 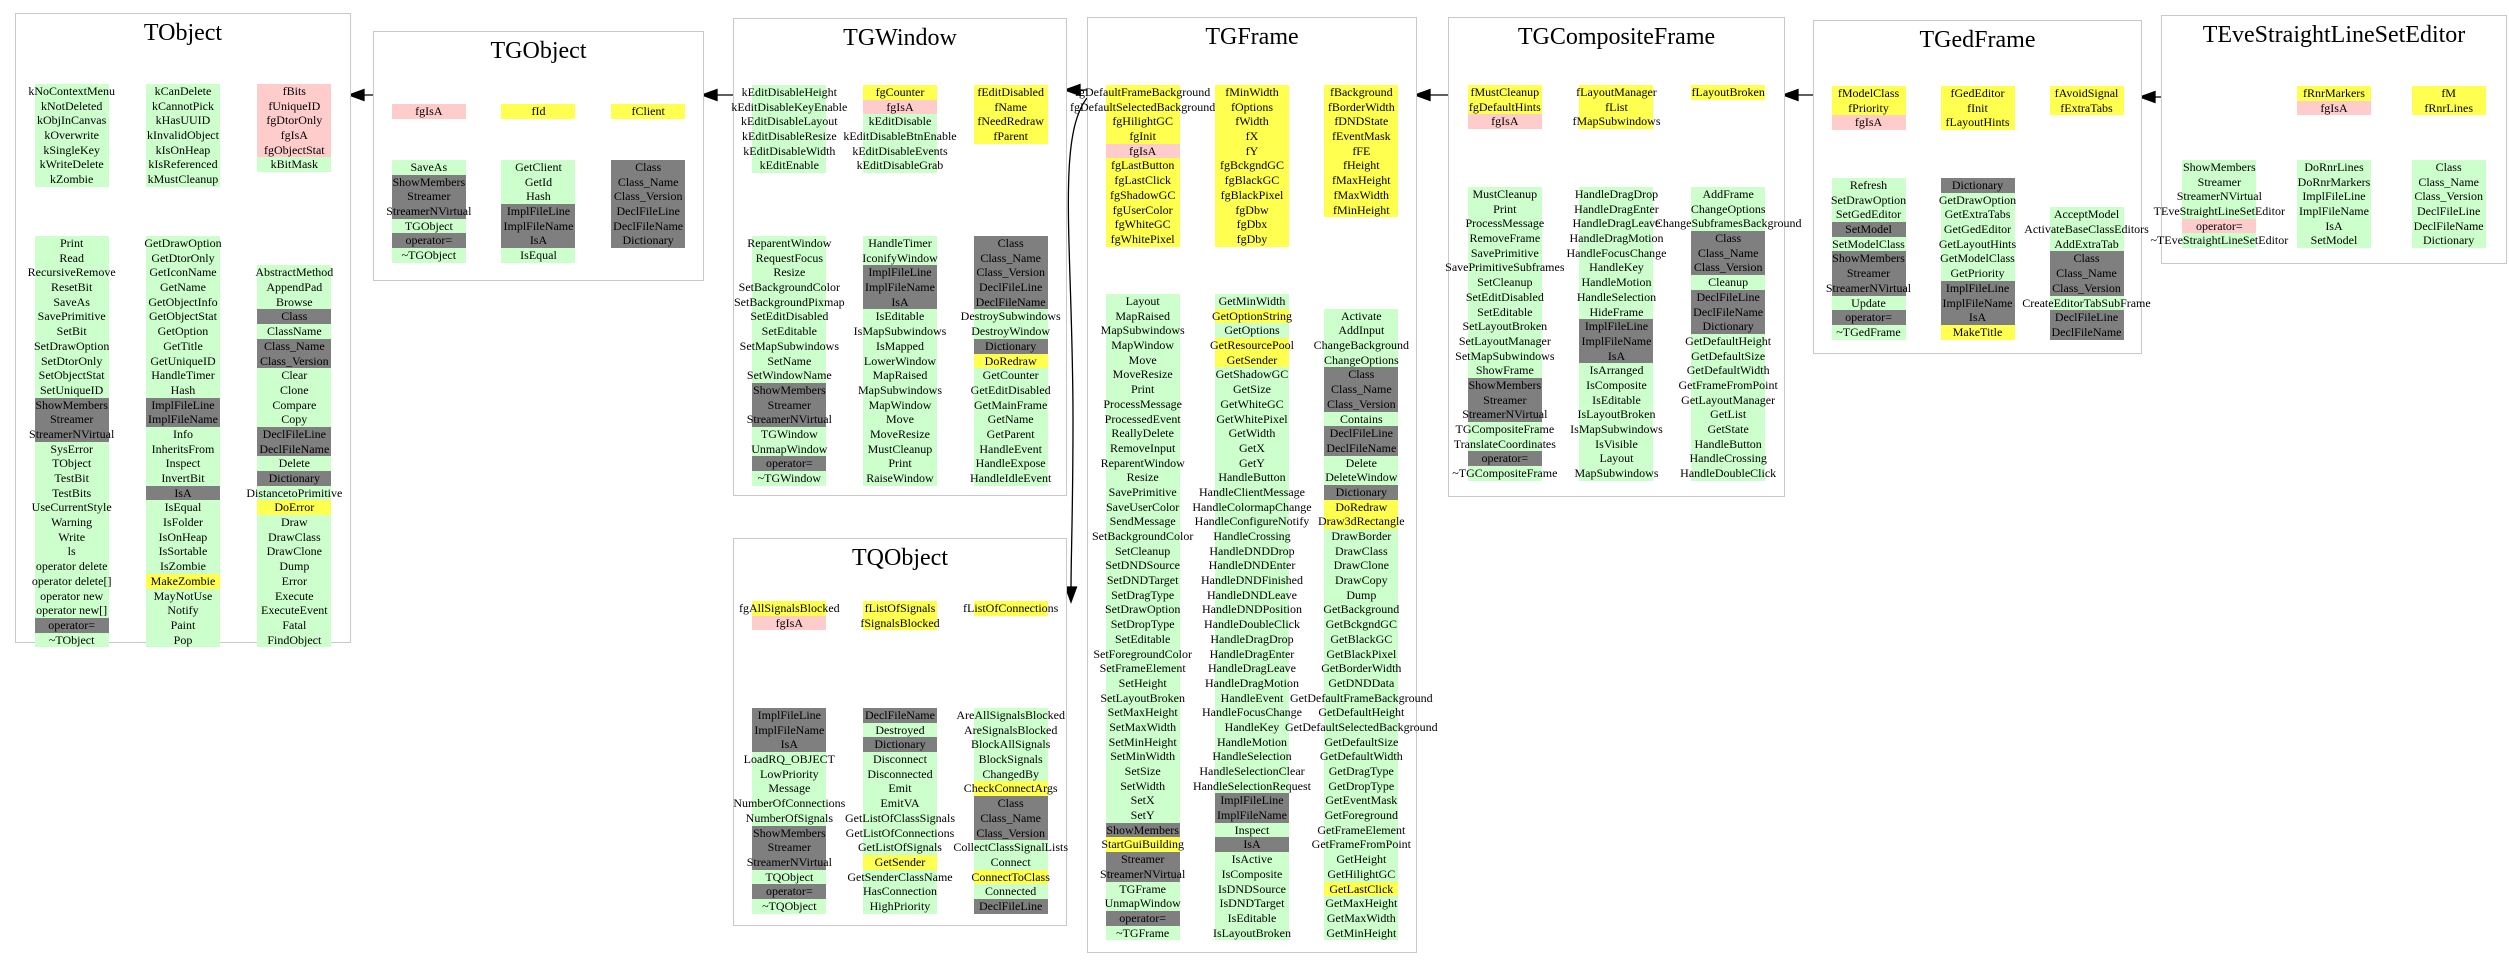 What do you see at coordinates (1616, 268) in the screenshot?
I see `method-cell: HandleKey` at bounding box center [1616, 268].